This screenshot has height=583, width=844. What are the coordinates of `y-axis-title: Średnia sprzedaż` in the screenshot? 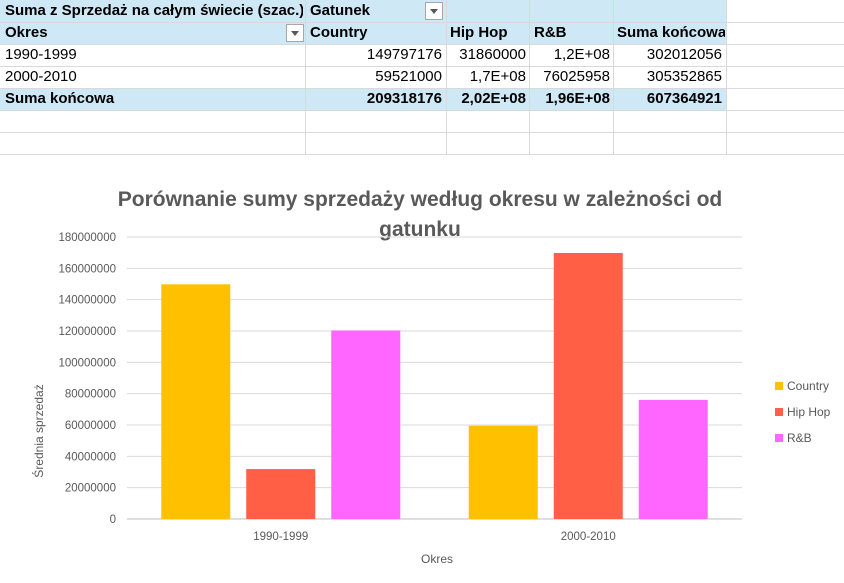 It's located at (38, 430).